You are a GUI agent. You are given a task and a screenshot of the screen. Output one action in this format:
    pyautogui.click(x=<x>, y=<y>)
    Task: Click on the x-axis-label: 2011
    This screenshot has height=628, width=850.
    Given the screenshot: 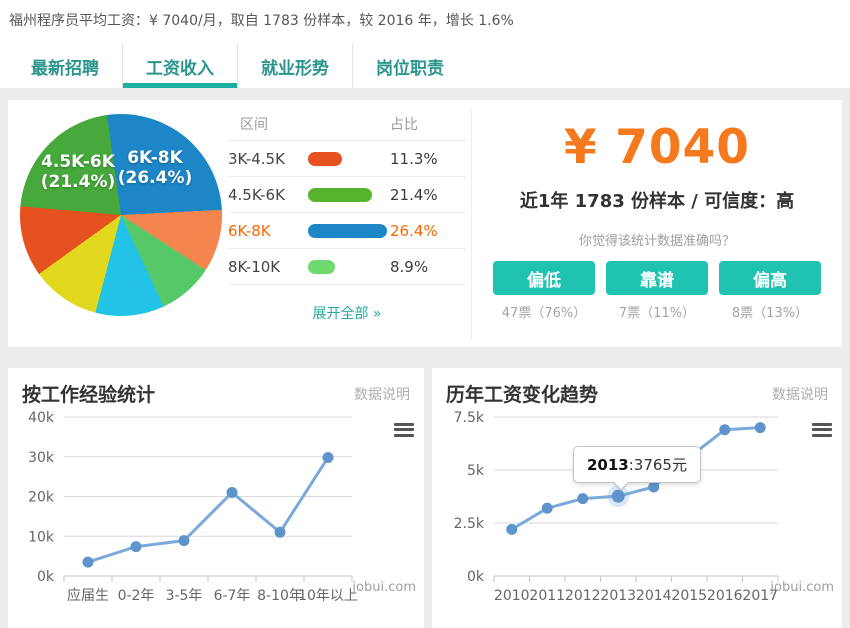 What is the action you would take?
    pyautogui.click(x=547, y=596)
    